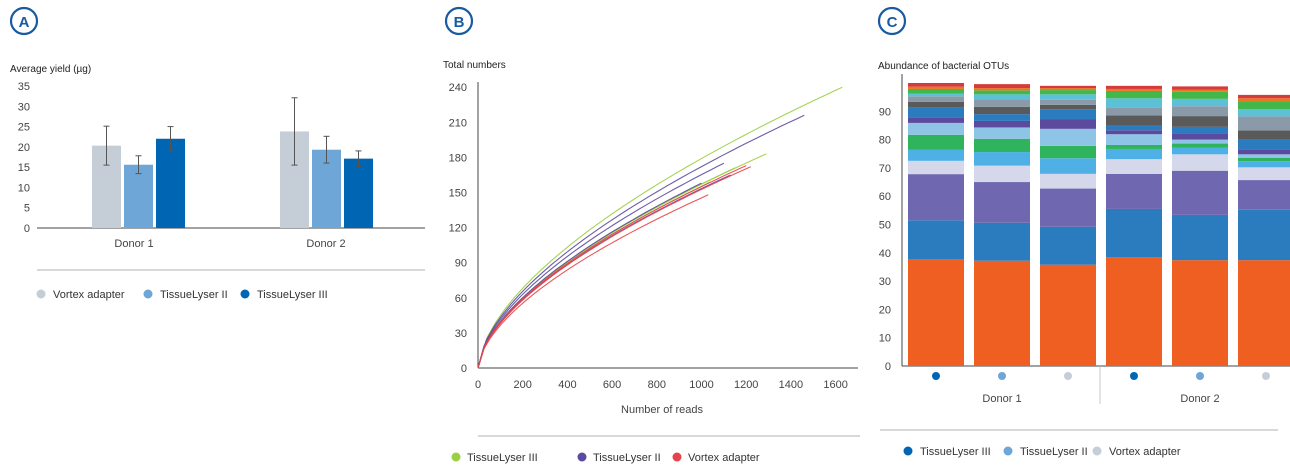 The image size is (1290, 467). Describe the element at coordinates (458, 88) in the screenshot. I see `panel-b-y-tick-label: 240` at that location.